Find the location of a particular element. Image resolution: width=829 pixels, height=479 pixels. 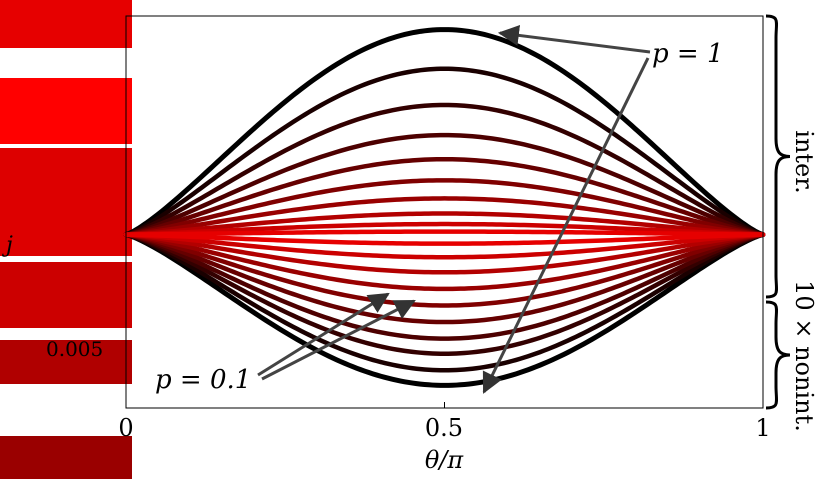

series-line-nonint-p0.3 is located at coordinates (444, 253).